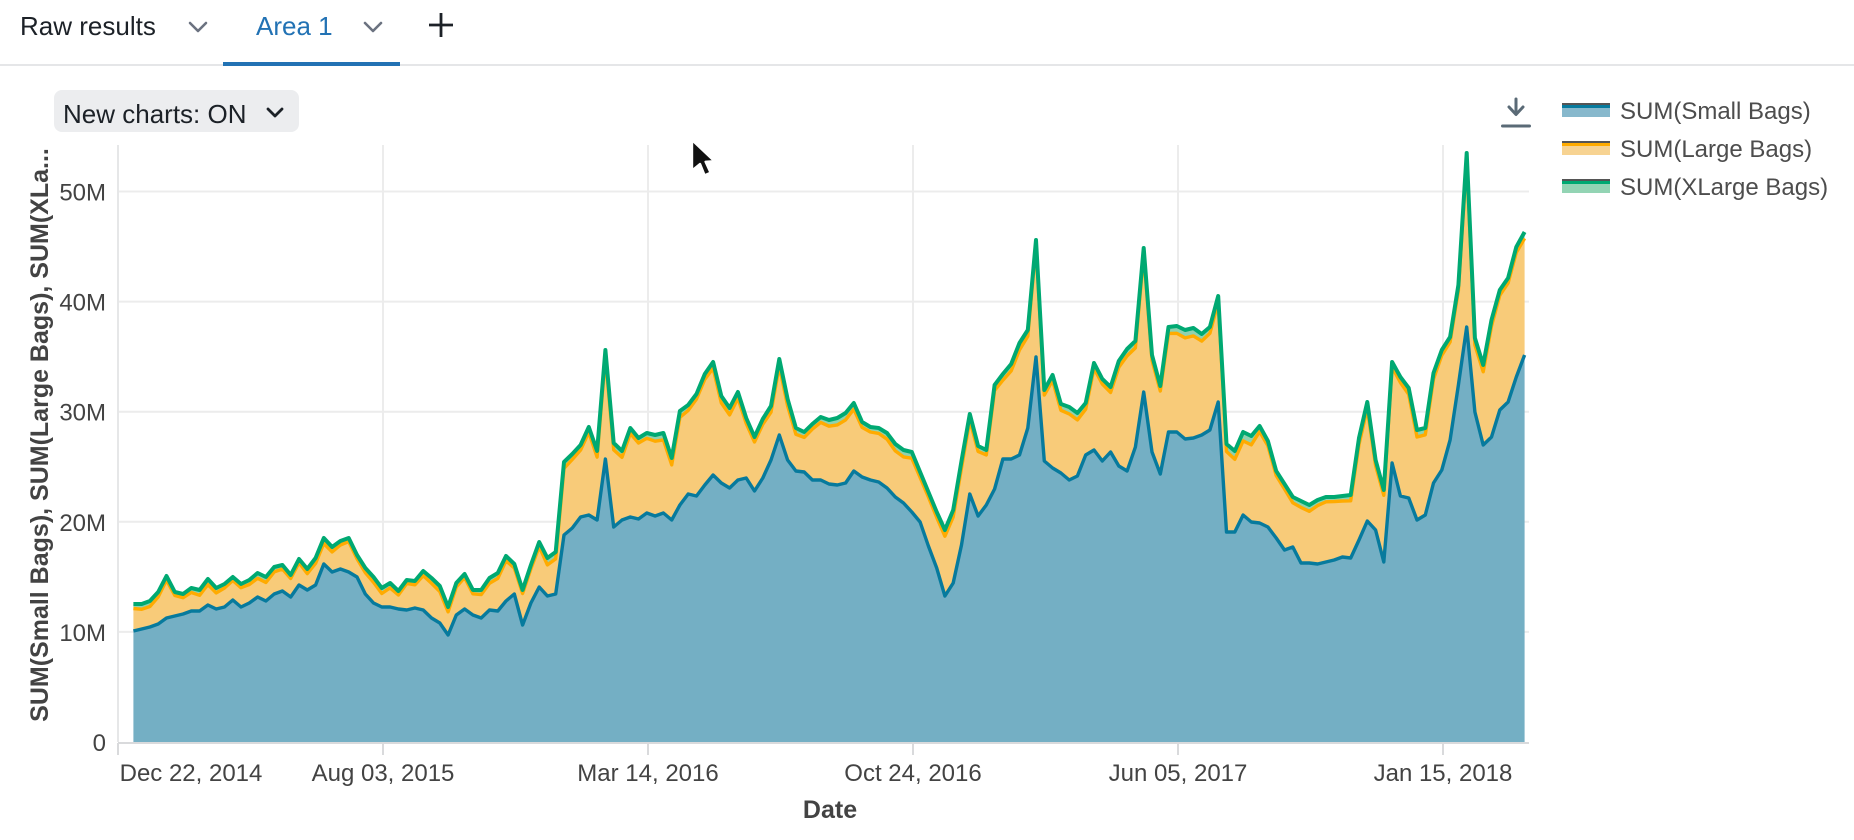 The width and height of the screenshot is (1854, 840). Describe the element at coordinates (82, 523) in the screenshot. I see `svg-text: 20M` at that location.